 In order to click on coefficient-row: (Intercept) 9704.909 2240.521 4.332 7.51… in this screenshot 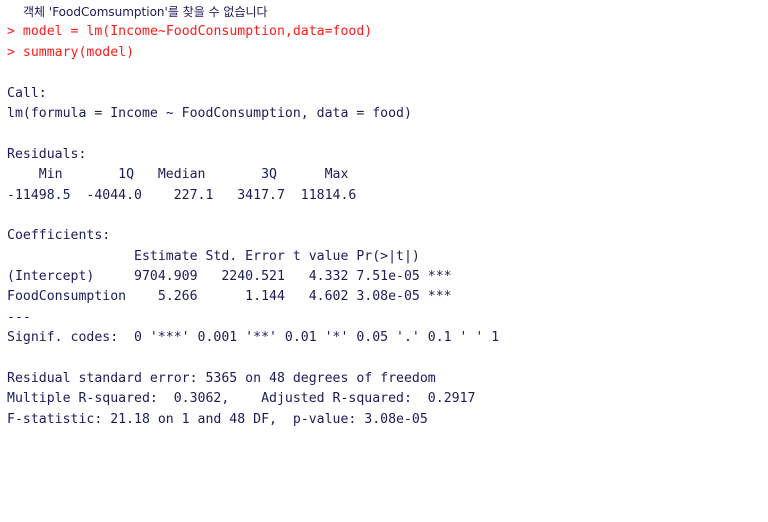, I will do `click(229, 277)`.